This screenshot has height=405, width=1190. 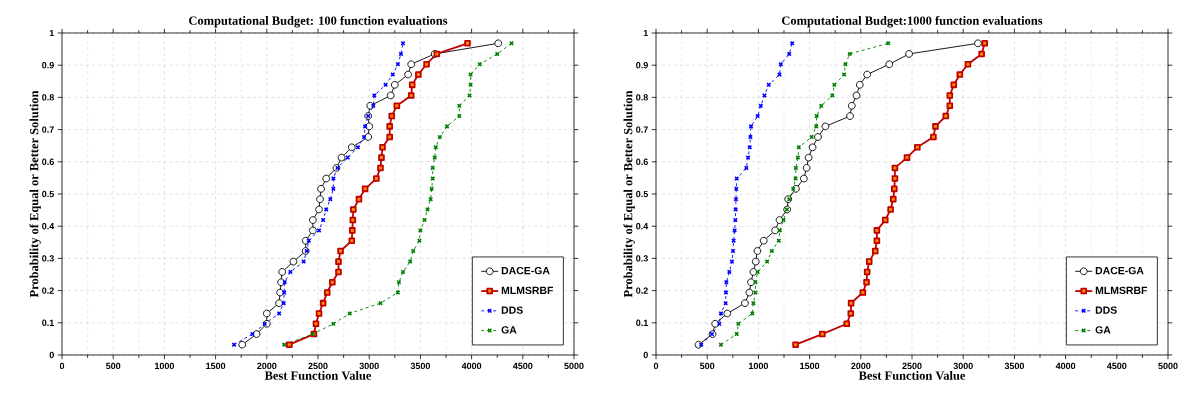 What do you see at coordinates (912, 21) in the screenshot?
I see `chart-title: Computational Budget:1000 function evaluations` at bounding box center [912, 21].